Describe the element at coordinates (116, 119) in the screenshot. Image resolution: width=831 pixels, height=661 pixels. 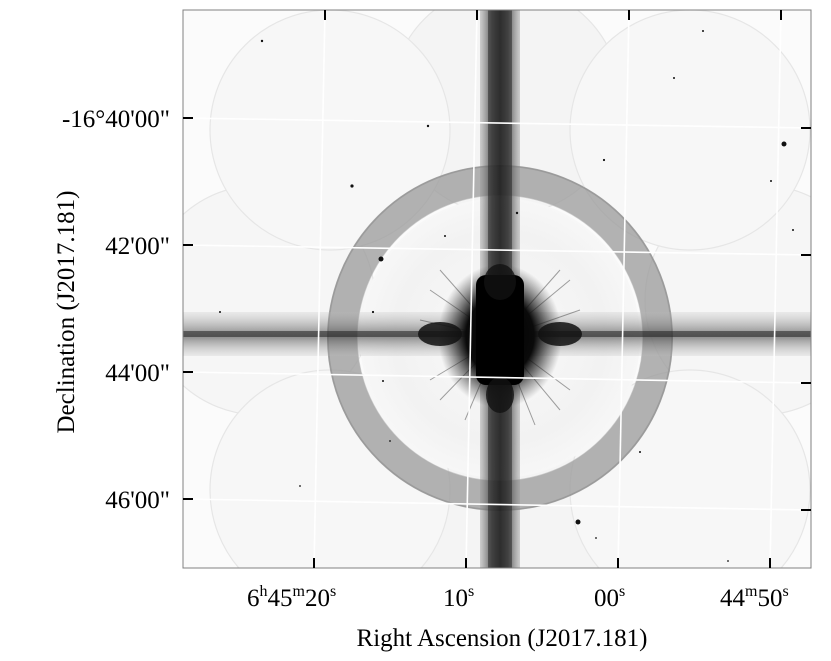
I see `y-tick-label: -16°40'00"` at that location.